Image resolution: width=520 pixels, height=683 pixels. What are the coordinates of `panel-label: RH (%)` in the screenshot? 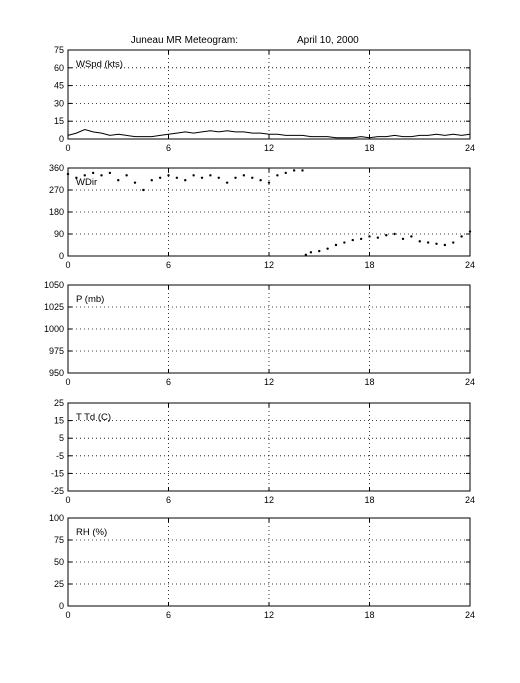 It's located at (91, 532).